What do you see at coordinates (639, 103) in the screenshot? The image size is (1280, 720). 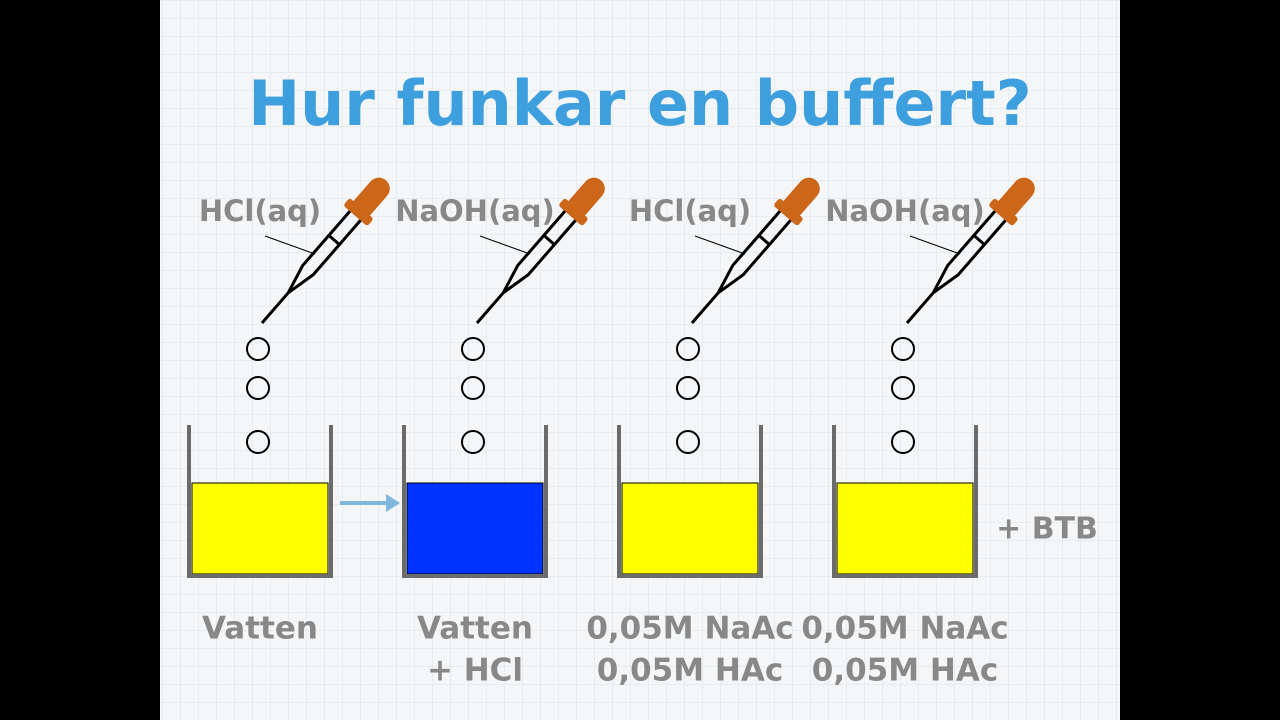 I see `title: Hur funkar en buffert?` at bounding box center [639, 103].